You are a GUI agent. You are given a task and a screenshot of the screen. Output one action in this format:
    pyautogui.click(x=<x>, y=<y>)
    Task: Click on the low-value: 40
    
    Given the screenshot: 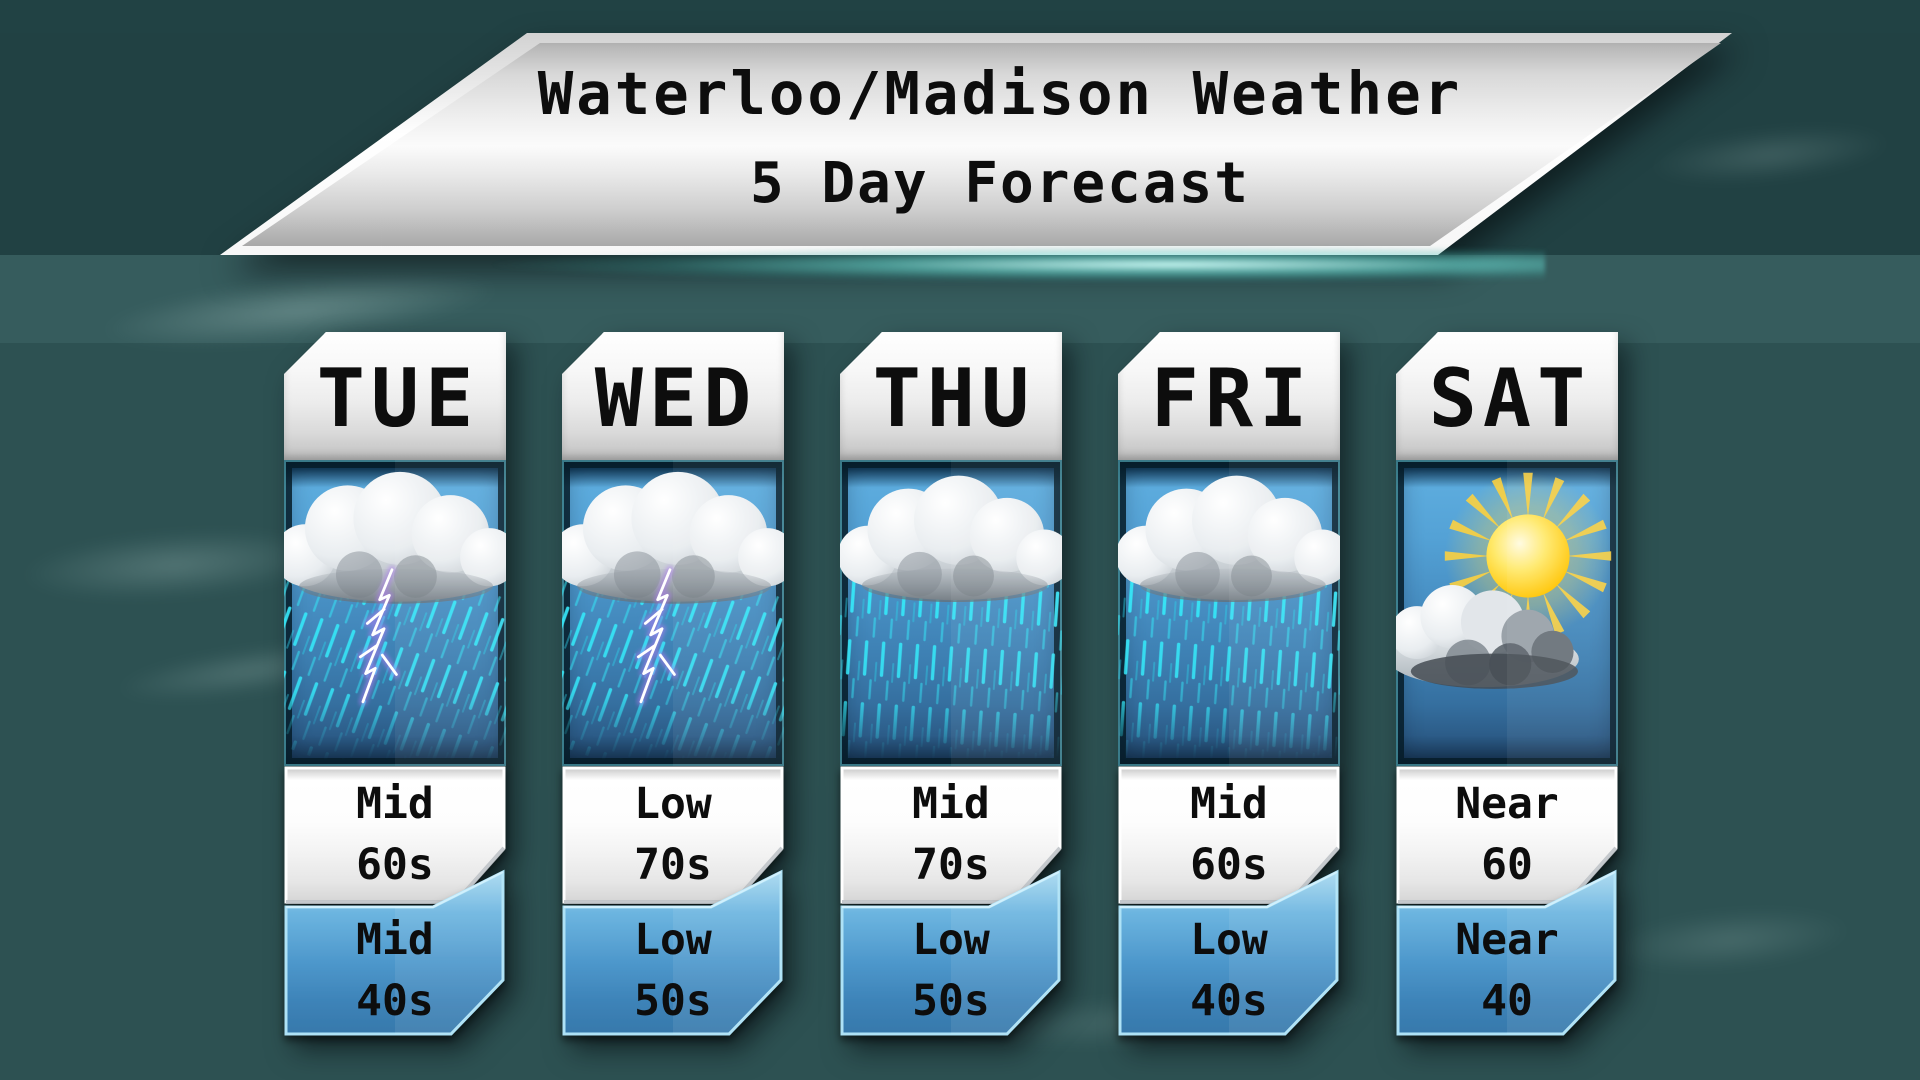 What is the action you would take?
    pyautogui.click(x=1507, y=1001)
    